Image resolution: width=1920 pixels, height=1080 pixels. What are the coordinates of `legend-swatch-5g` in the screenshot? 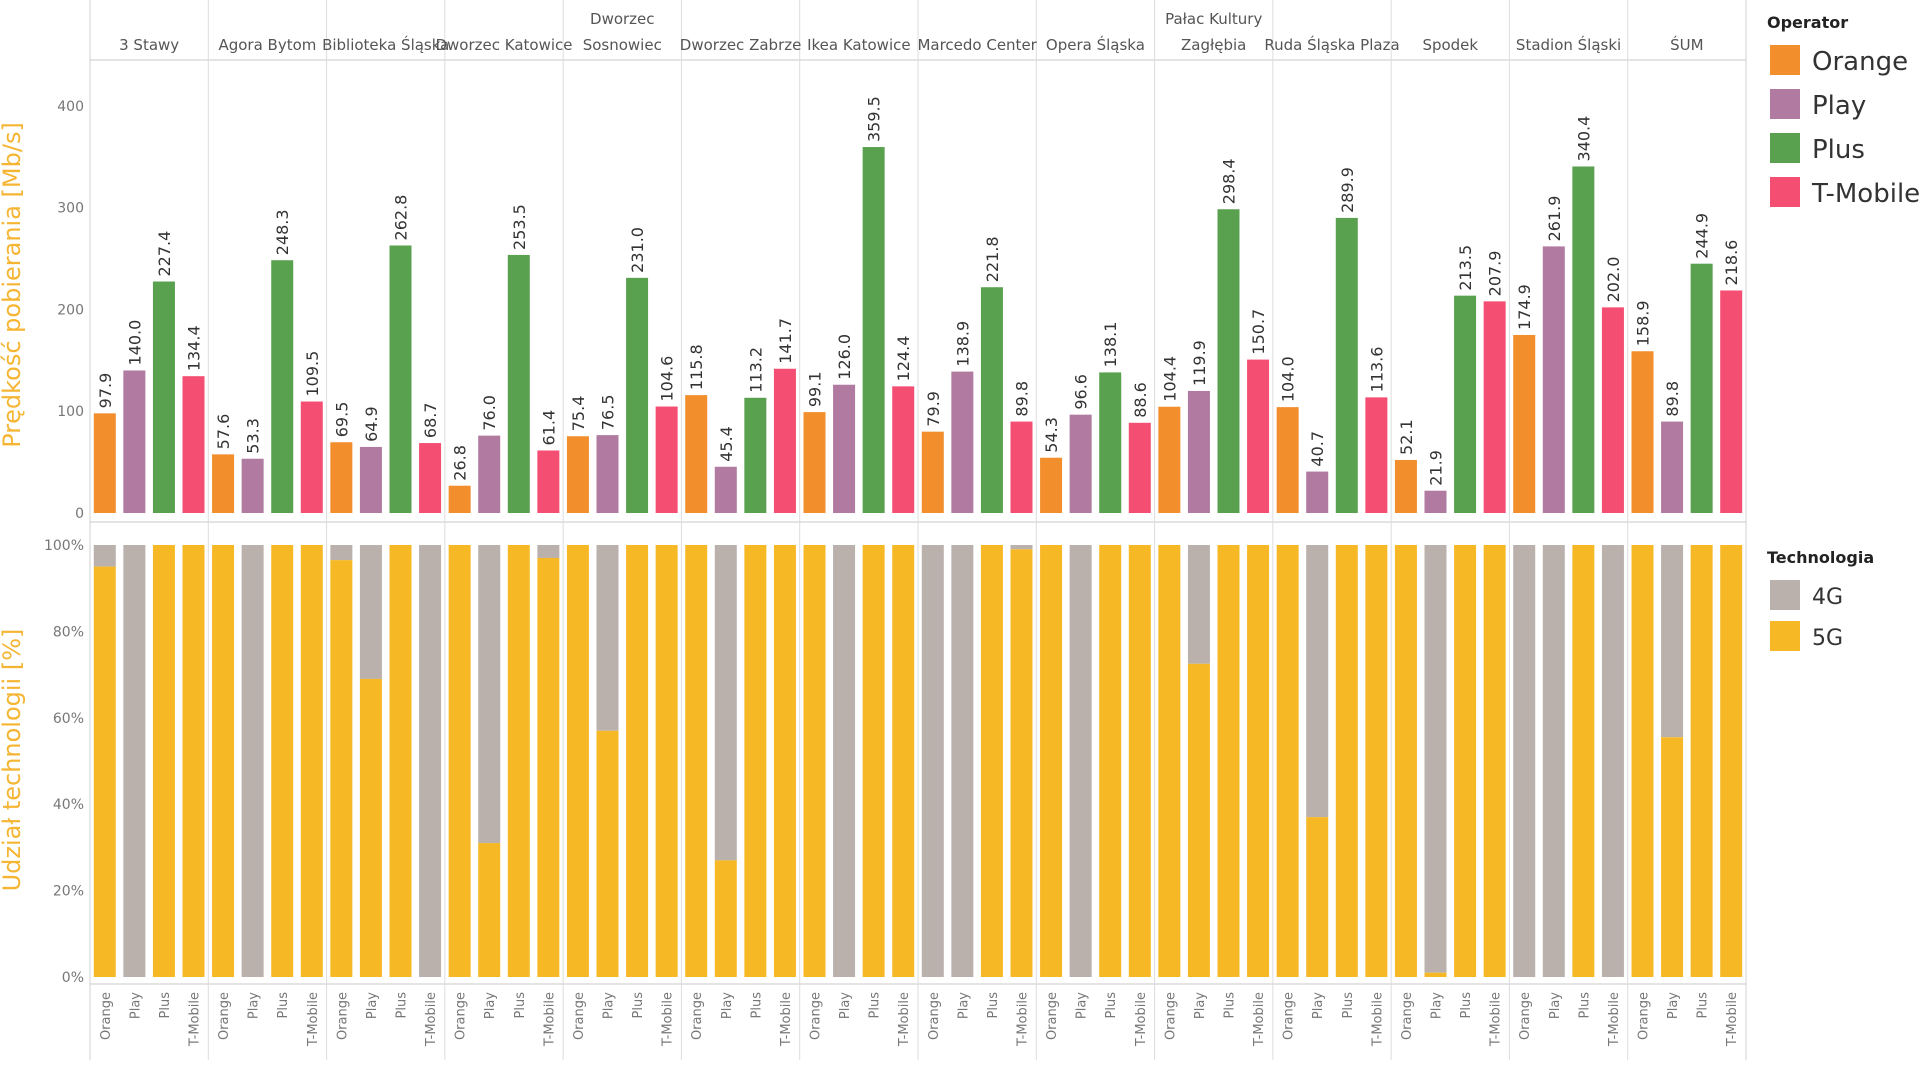 It's located at (1785, 636).